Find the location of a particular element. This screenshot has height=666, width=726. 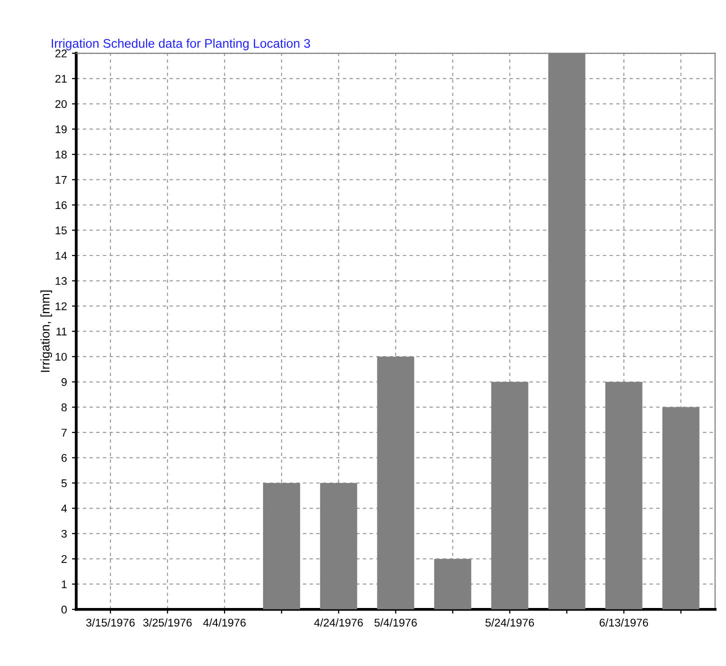

y-tick-label: 4 is located at coordinates (64, 508).